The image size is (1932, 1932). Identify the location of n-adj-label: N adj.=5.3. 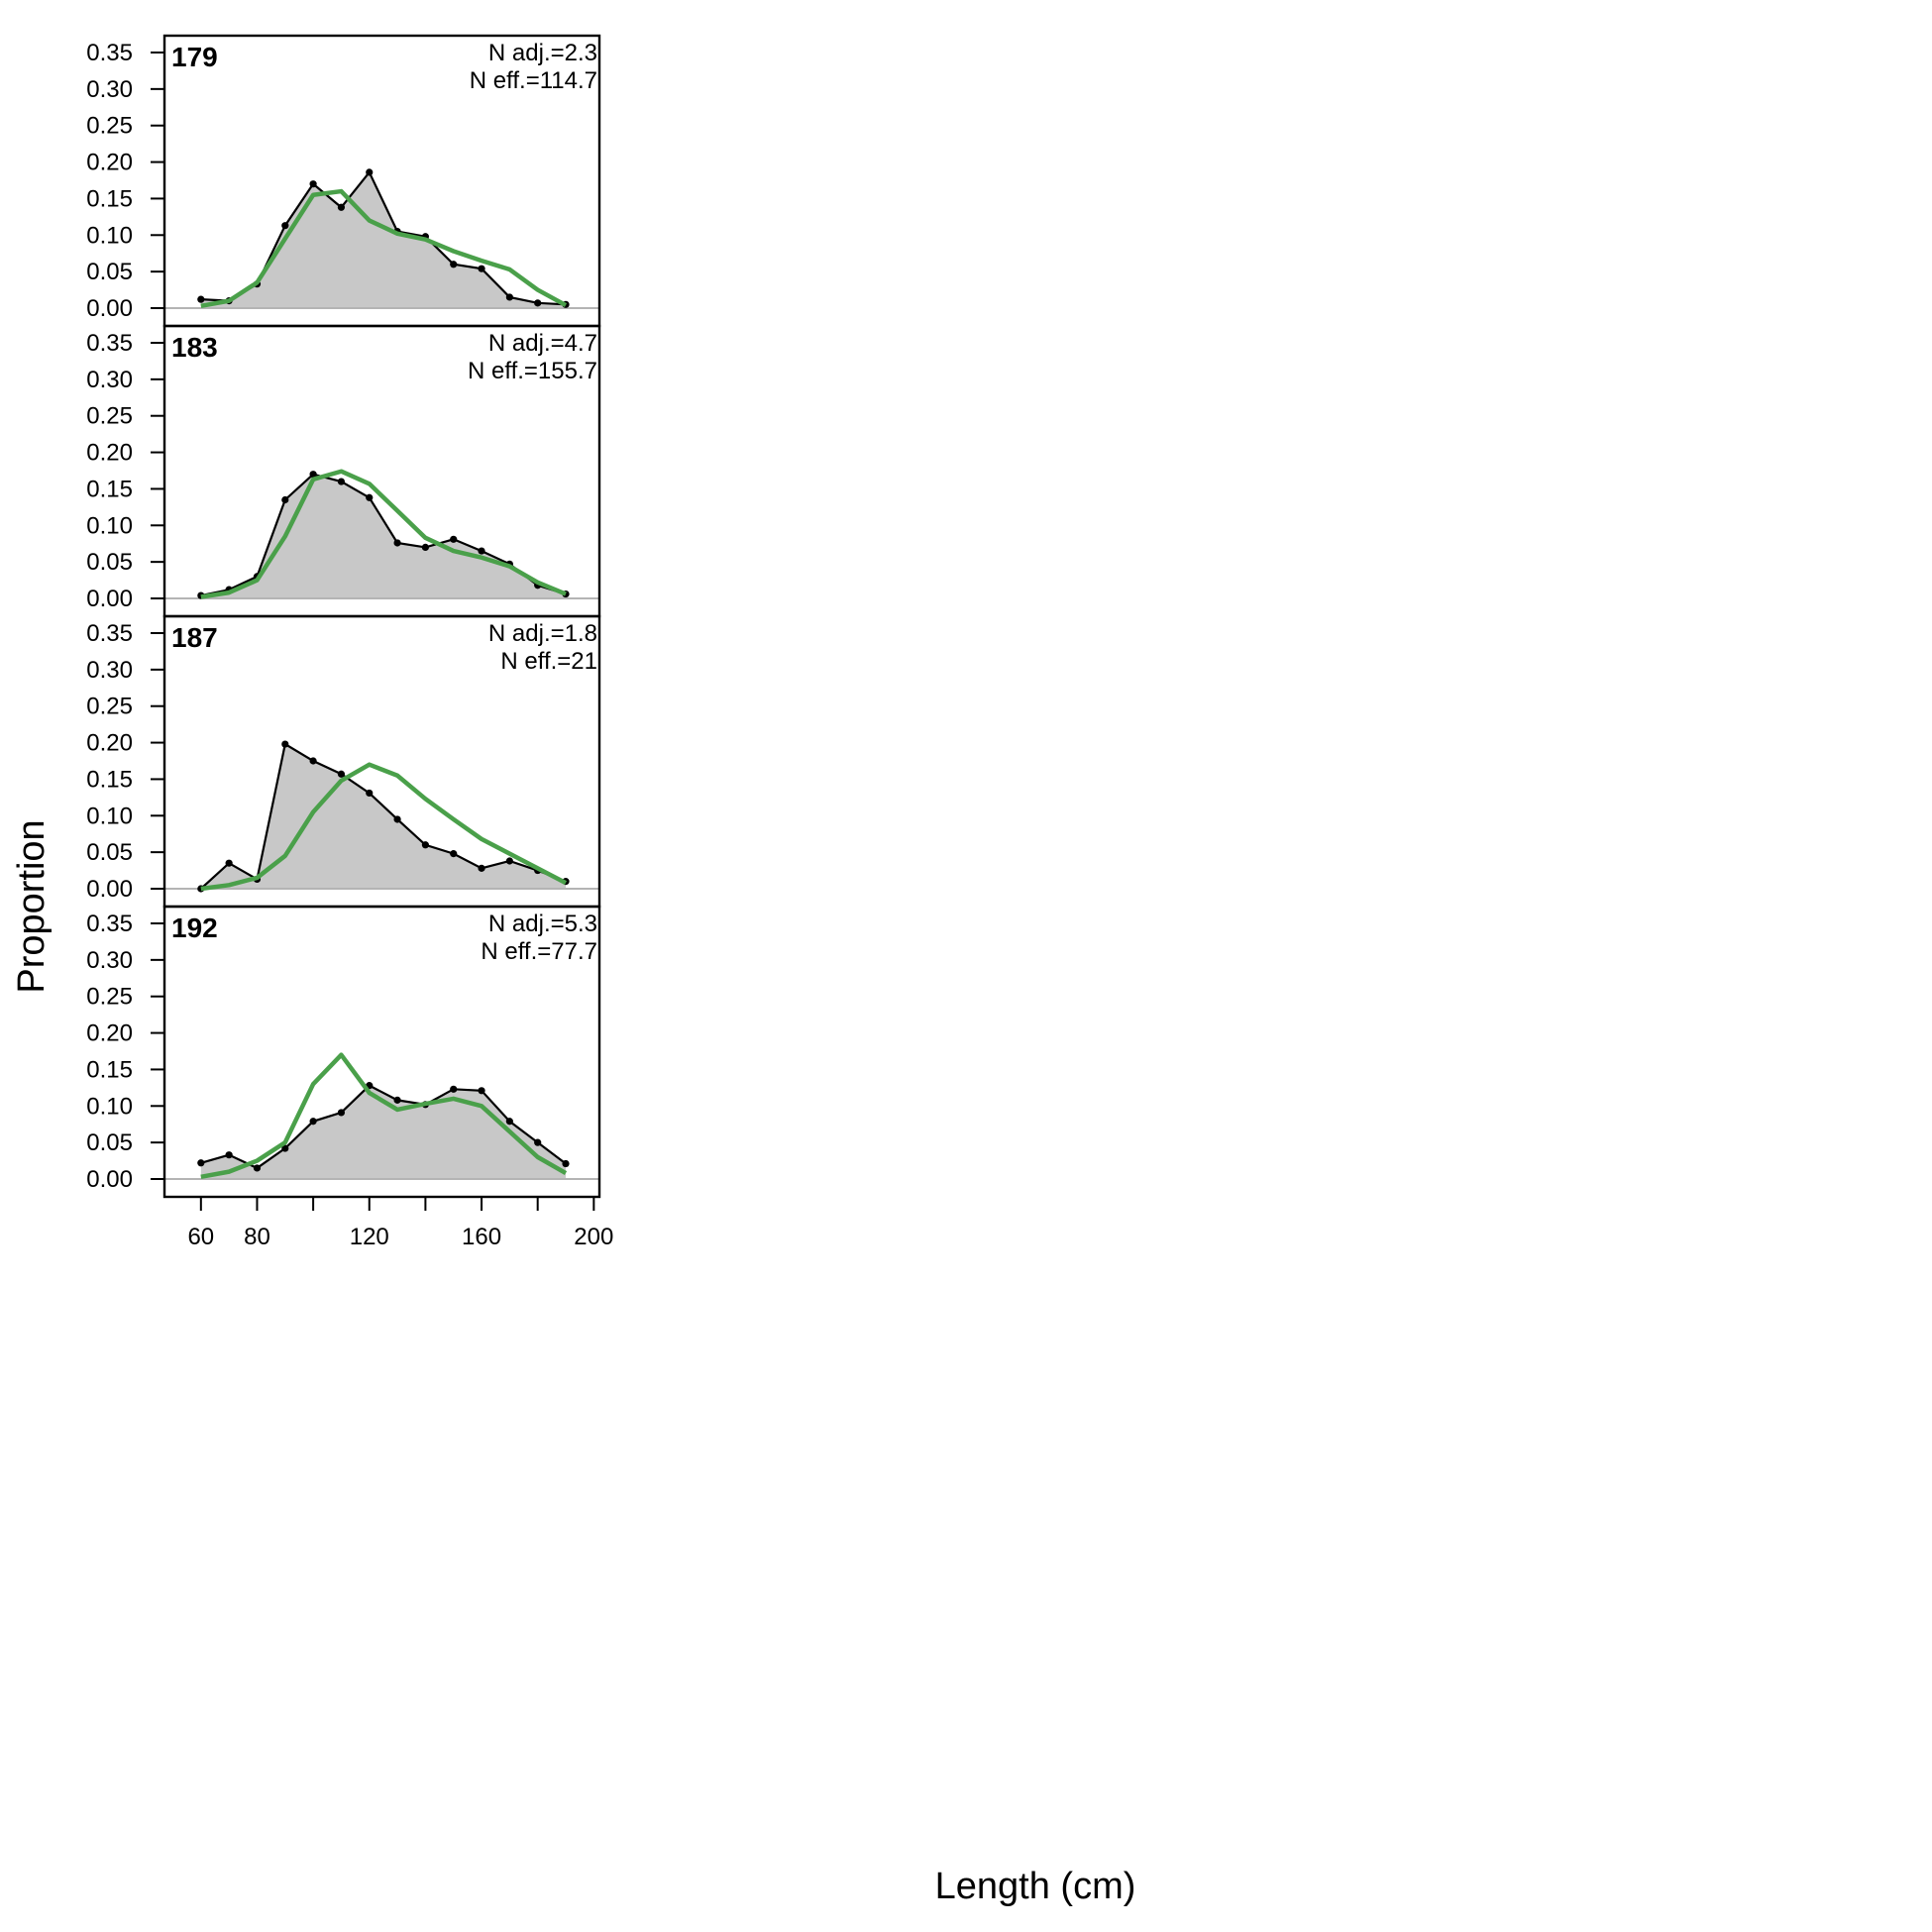
(542, 924).